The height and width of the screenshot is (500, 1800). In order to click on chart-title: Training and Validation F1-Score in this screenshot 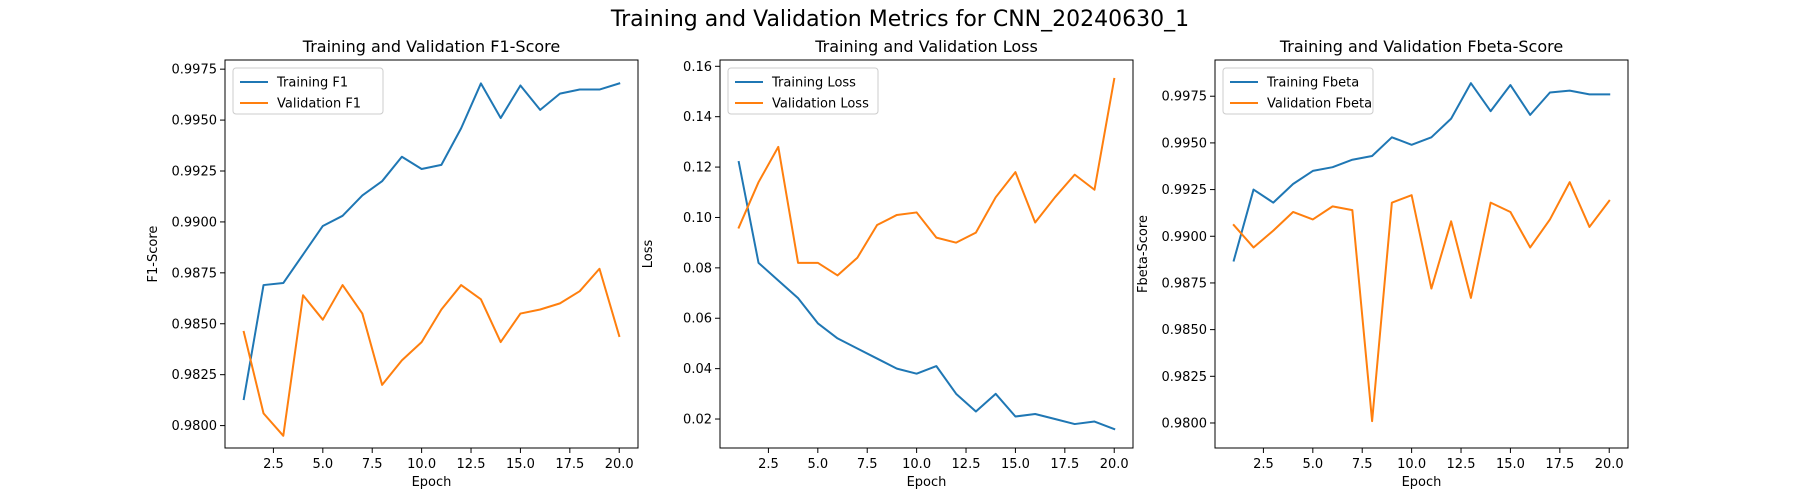, I will do `click(431, 46)`.